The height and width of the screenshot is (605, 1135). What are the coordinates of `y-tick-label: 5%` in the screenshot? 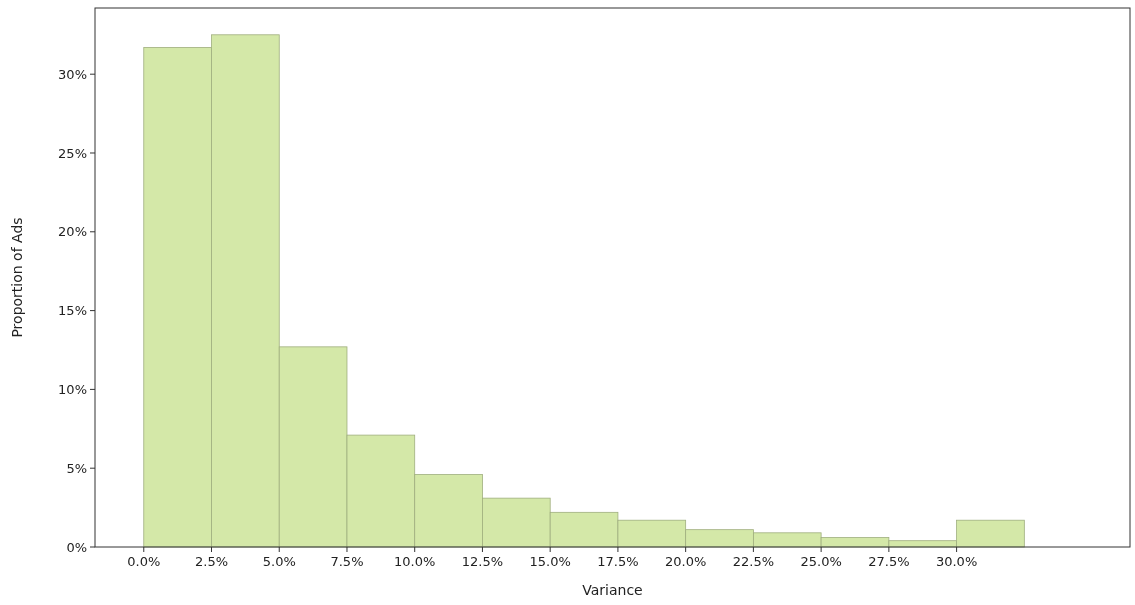 It's located at (76, 468).